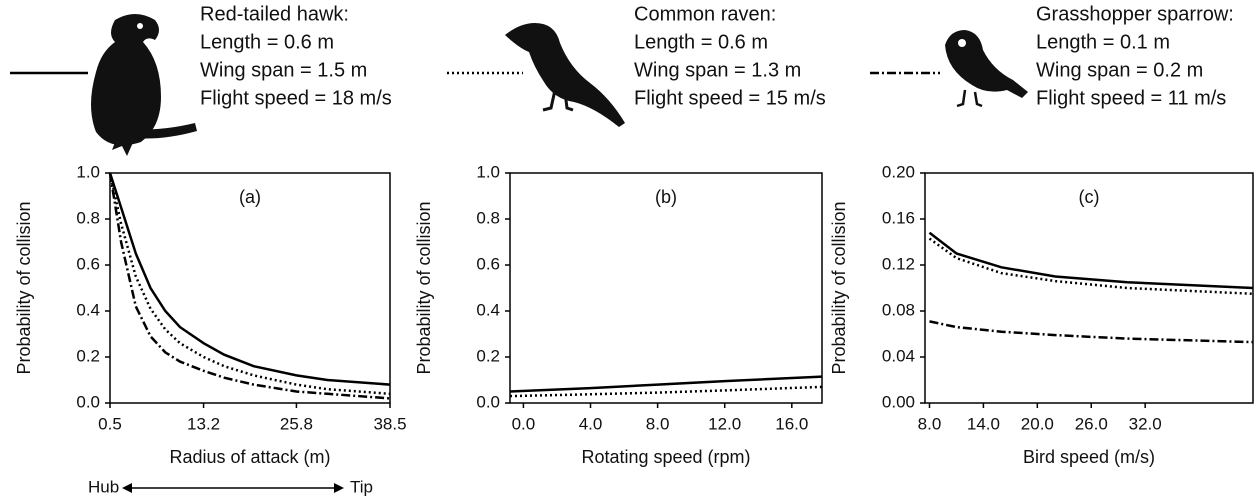 Image resolution: width=1257 pixels, height=498 pixels. What do you see at coordinates (296, 98) in the screenshot?
I see `legend-detail: Flight speed = 18 m/s` at bounding box center [296, 98].